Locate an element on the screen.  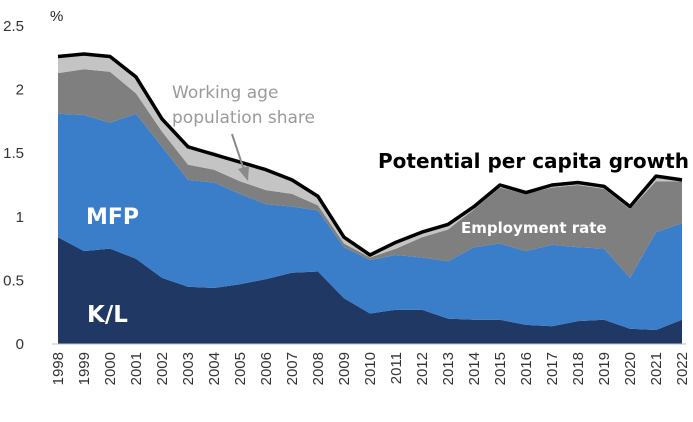
x-tick-label: 2016 is located at coordinates (526, 368).